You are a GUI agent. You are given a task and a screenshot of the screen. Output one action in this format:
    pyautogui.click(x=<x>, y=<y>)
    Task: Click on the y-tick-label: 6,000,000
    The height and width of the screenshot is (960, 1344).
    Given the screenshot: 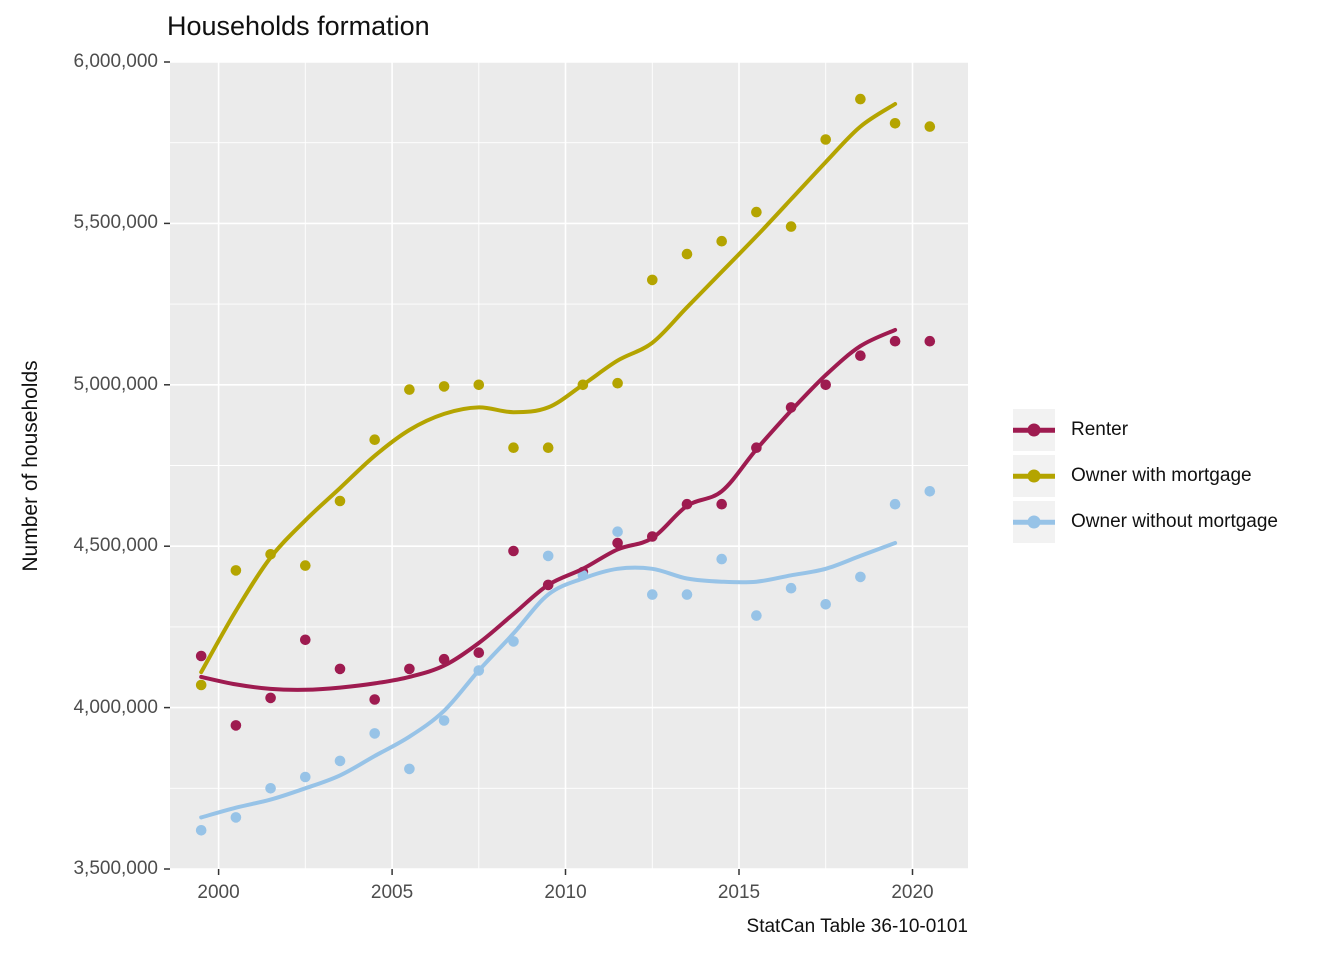 What is the action you would take?
    pyautogui.click(x=115, y=61)
    